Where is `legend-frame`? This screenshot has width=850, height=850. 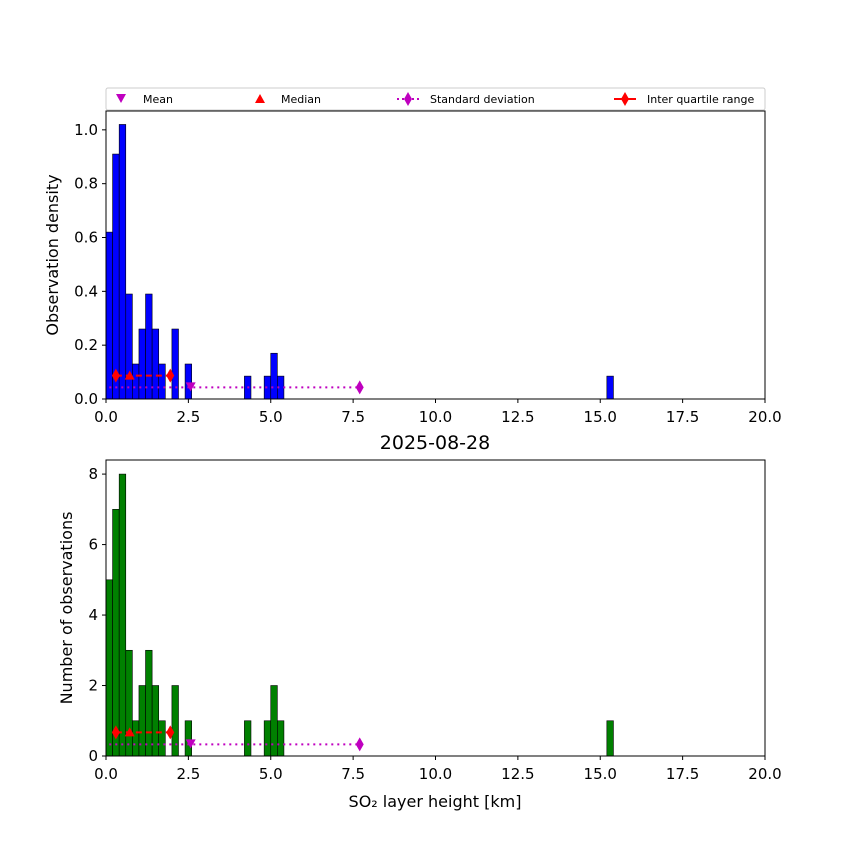 legend-frame is located at coordinates (435, 99).